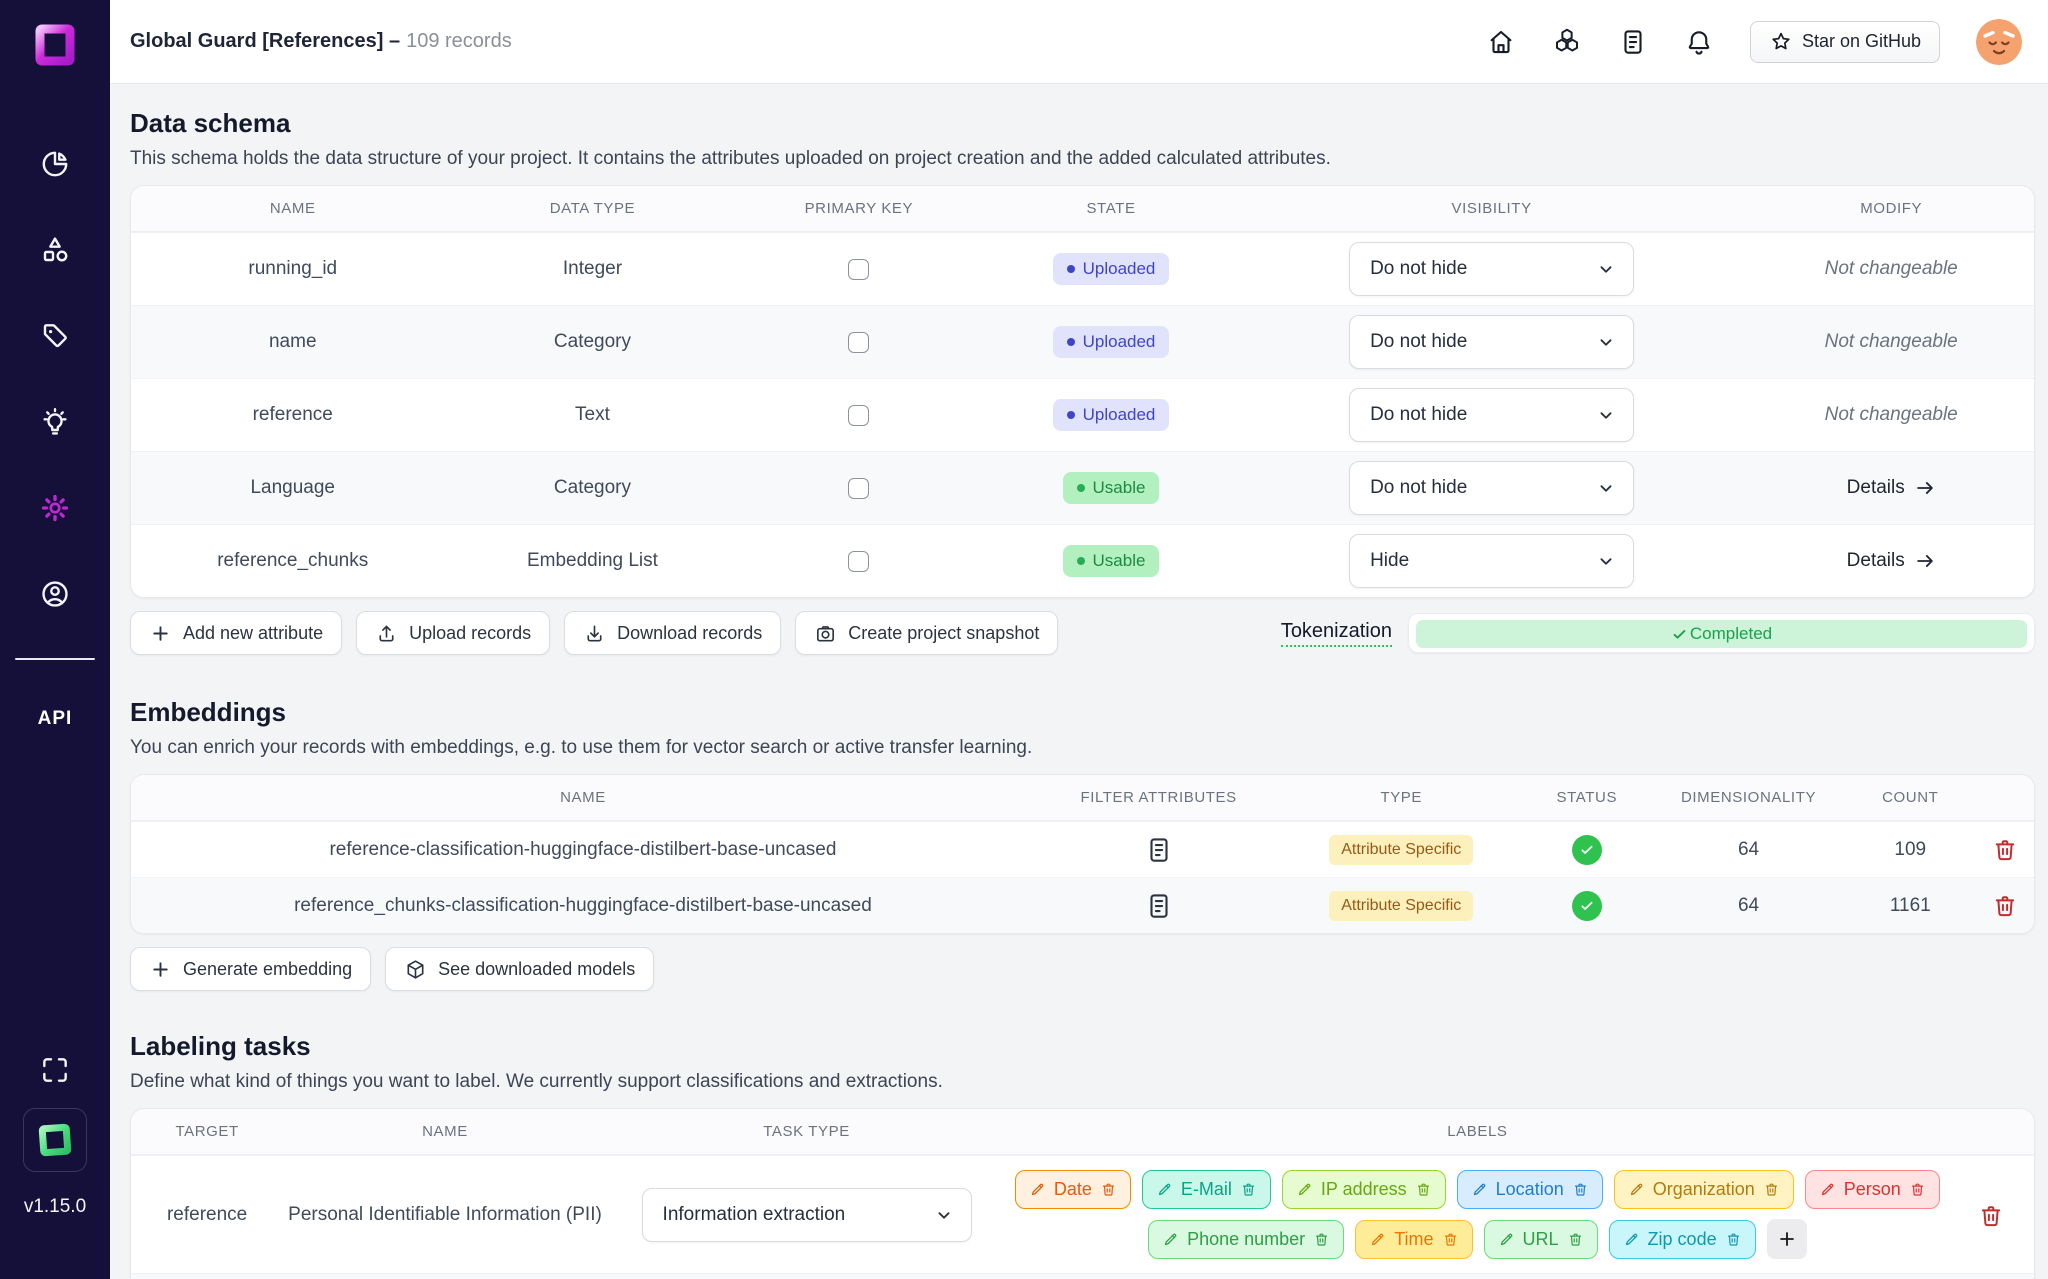 This screenshot has height=1279, width=2048. What do you see at coordinates (415, 969) in the screenshot?
I see `models-icon` at bounding box center [415, 969].